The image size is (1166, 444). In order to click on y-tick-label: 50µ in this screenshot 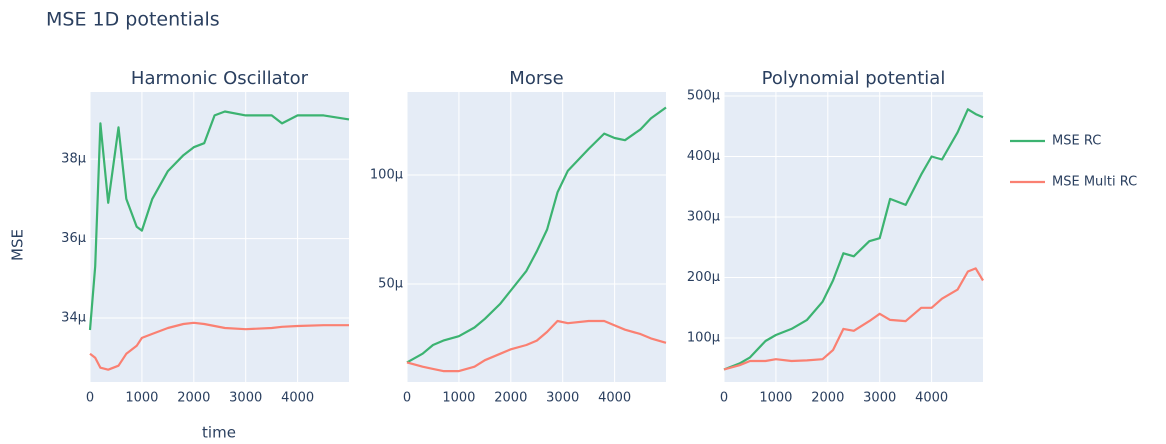, I will do `click(390, 283)`.